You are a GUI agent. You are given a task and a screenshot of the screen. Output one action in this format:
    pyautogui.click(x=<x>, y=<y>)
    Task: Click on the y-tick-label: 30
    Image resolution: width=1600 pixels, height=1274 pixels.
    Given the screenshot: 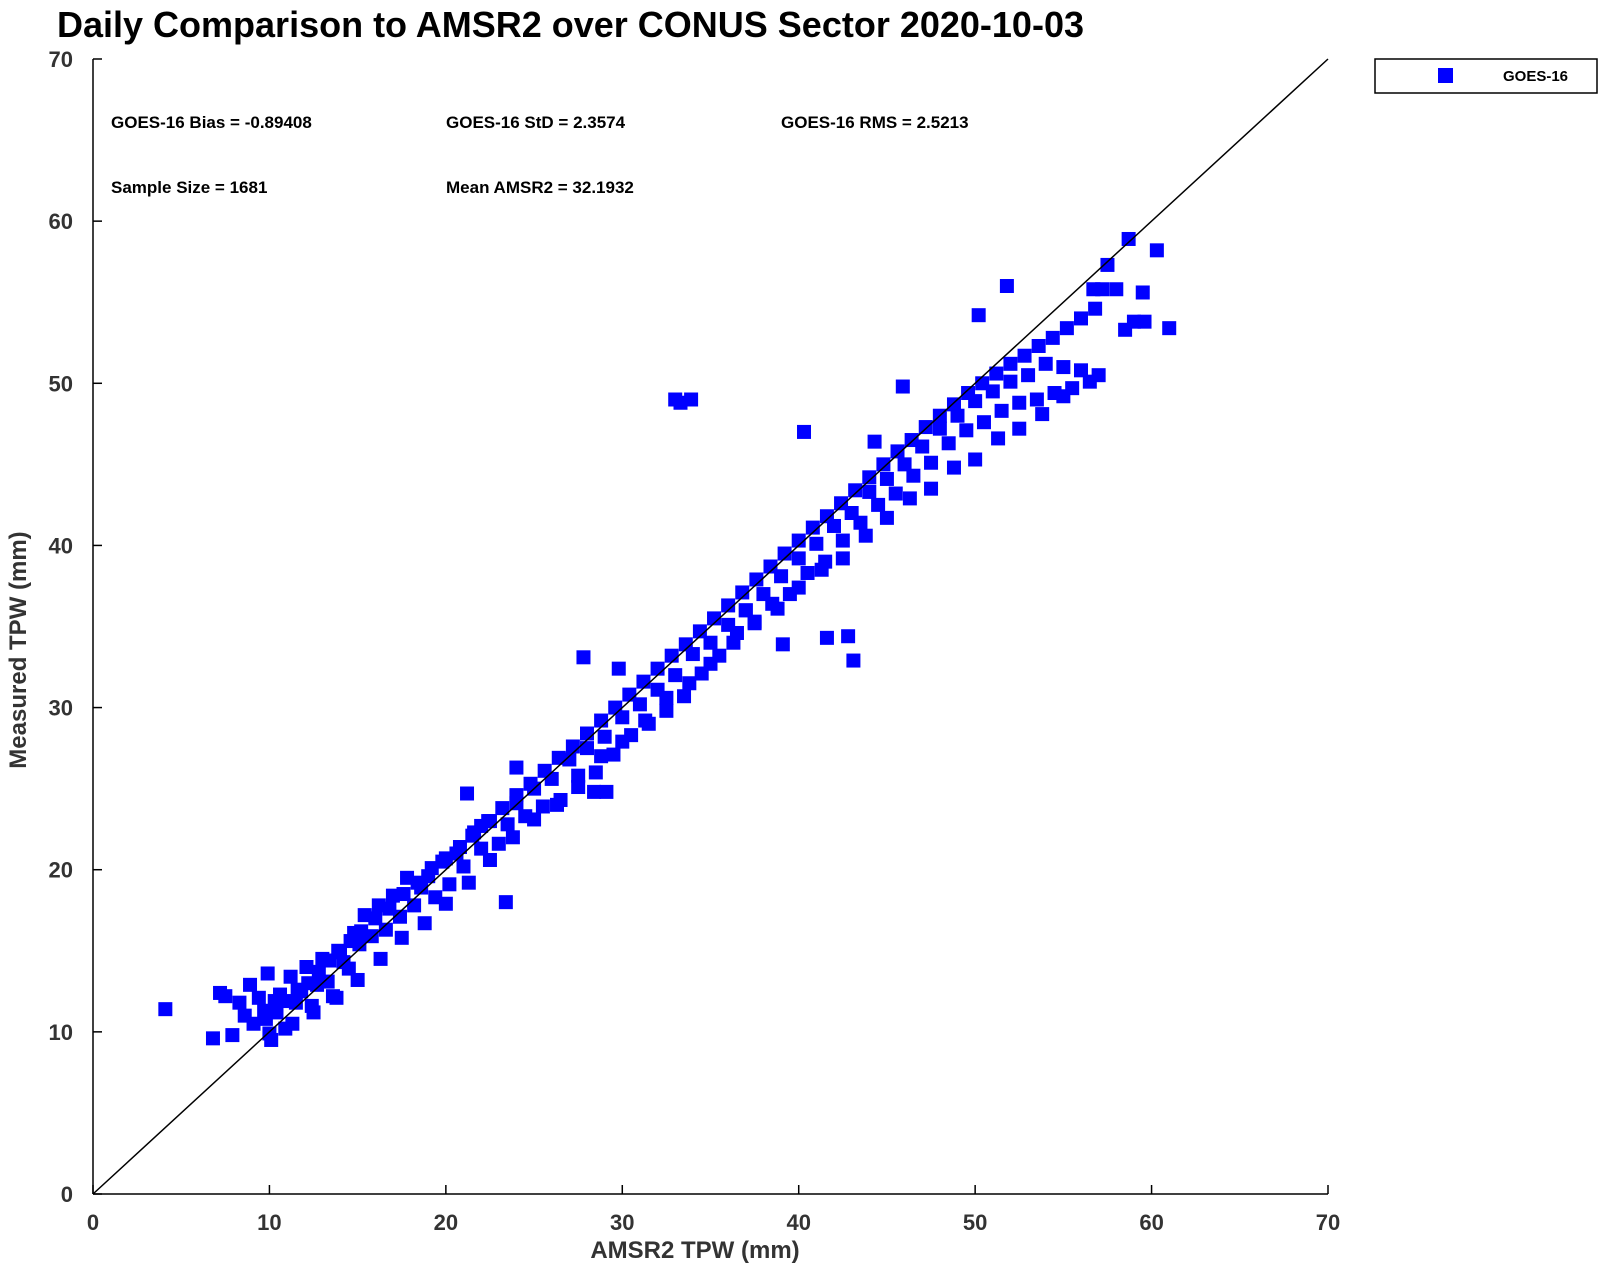 What is the action you would take?
    pyautogui.click(x=61, y=708)
    